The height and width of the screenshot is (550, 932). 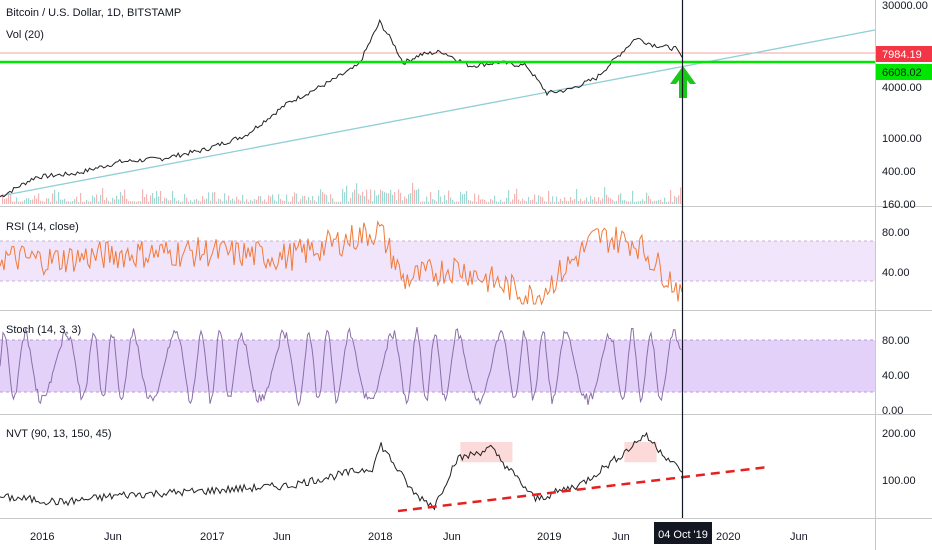 What do you see at coordinates (896, 233) in the screenshot?
I see `rsi-tick-label: 80.00` at bounding box center [896, 233].